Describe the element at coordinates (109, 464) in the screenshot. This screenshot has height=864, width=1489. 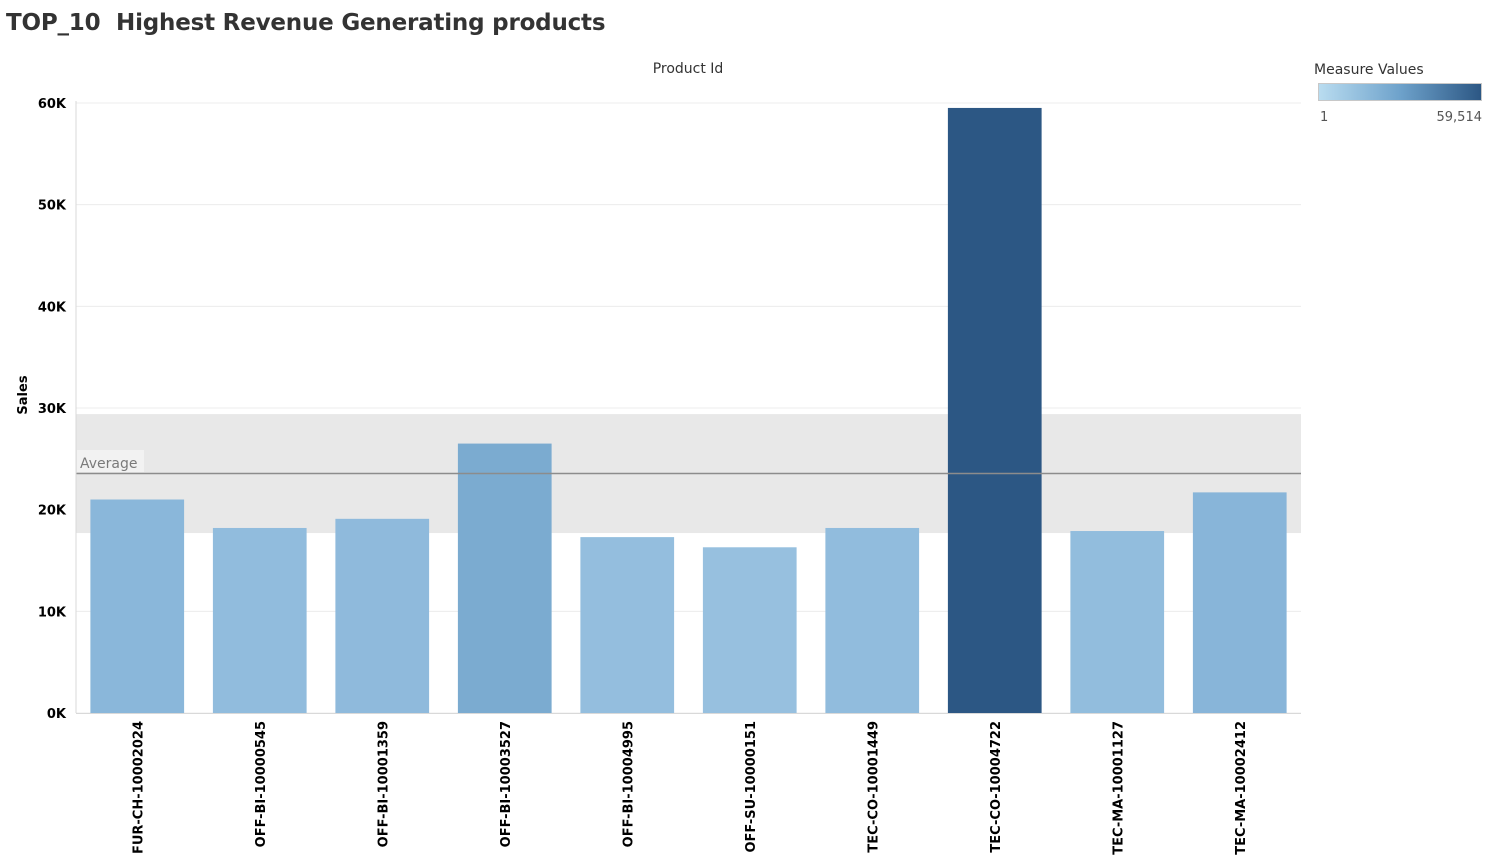
I see `average-label: Average` at that location.